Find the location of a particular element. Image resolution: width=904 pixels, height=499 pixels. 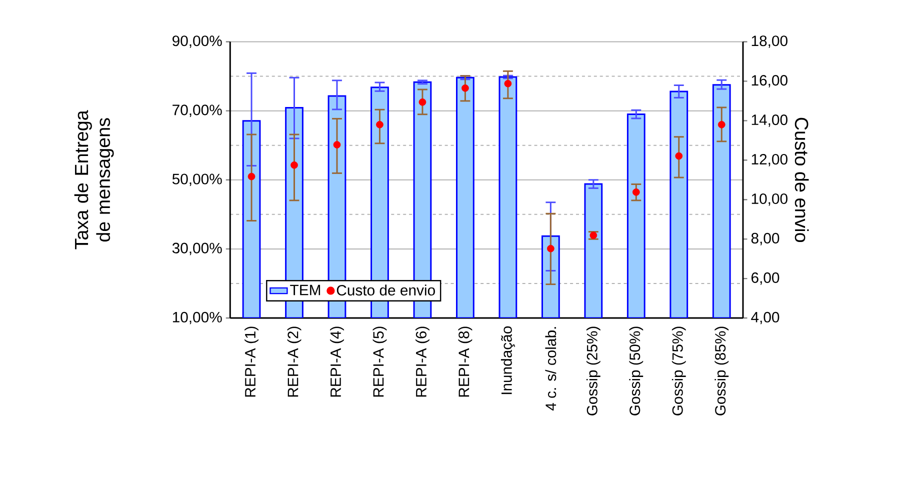

x-tick-label: 4 c. s/ colab. is located at coordinates (550, 369).